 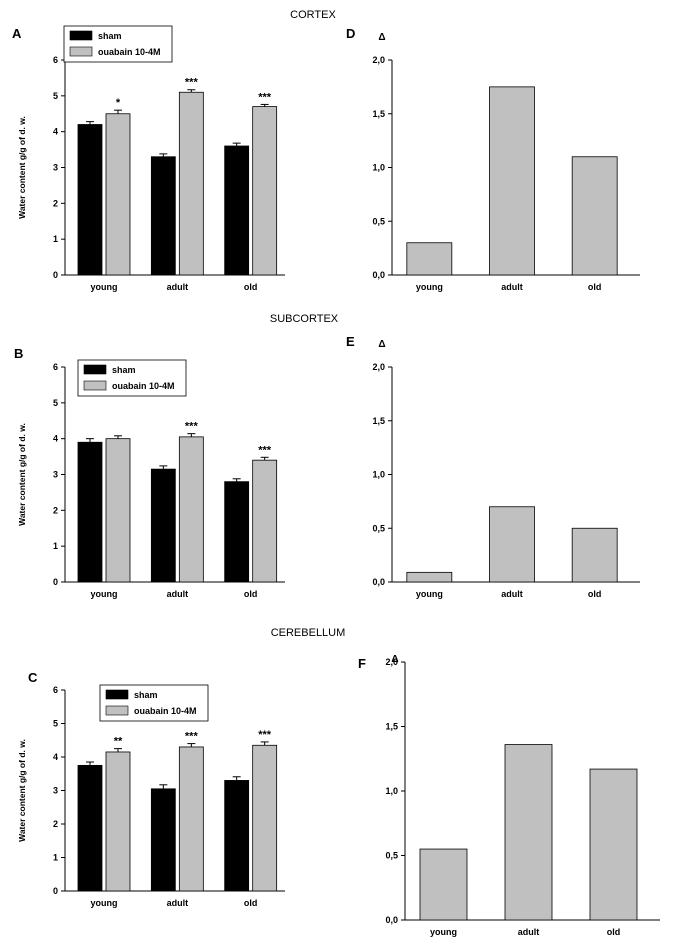 I want to click on section-title: SUBCORTEX, so click(x=304, y=319).